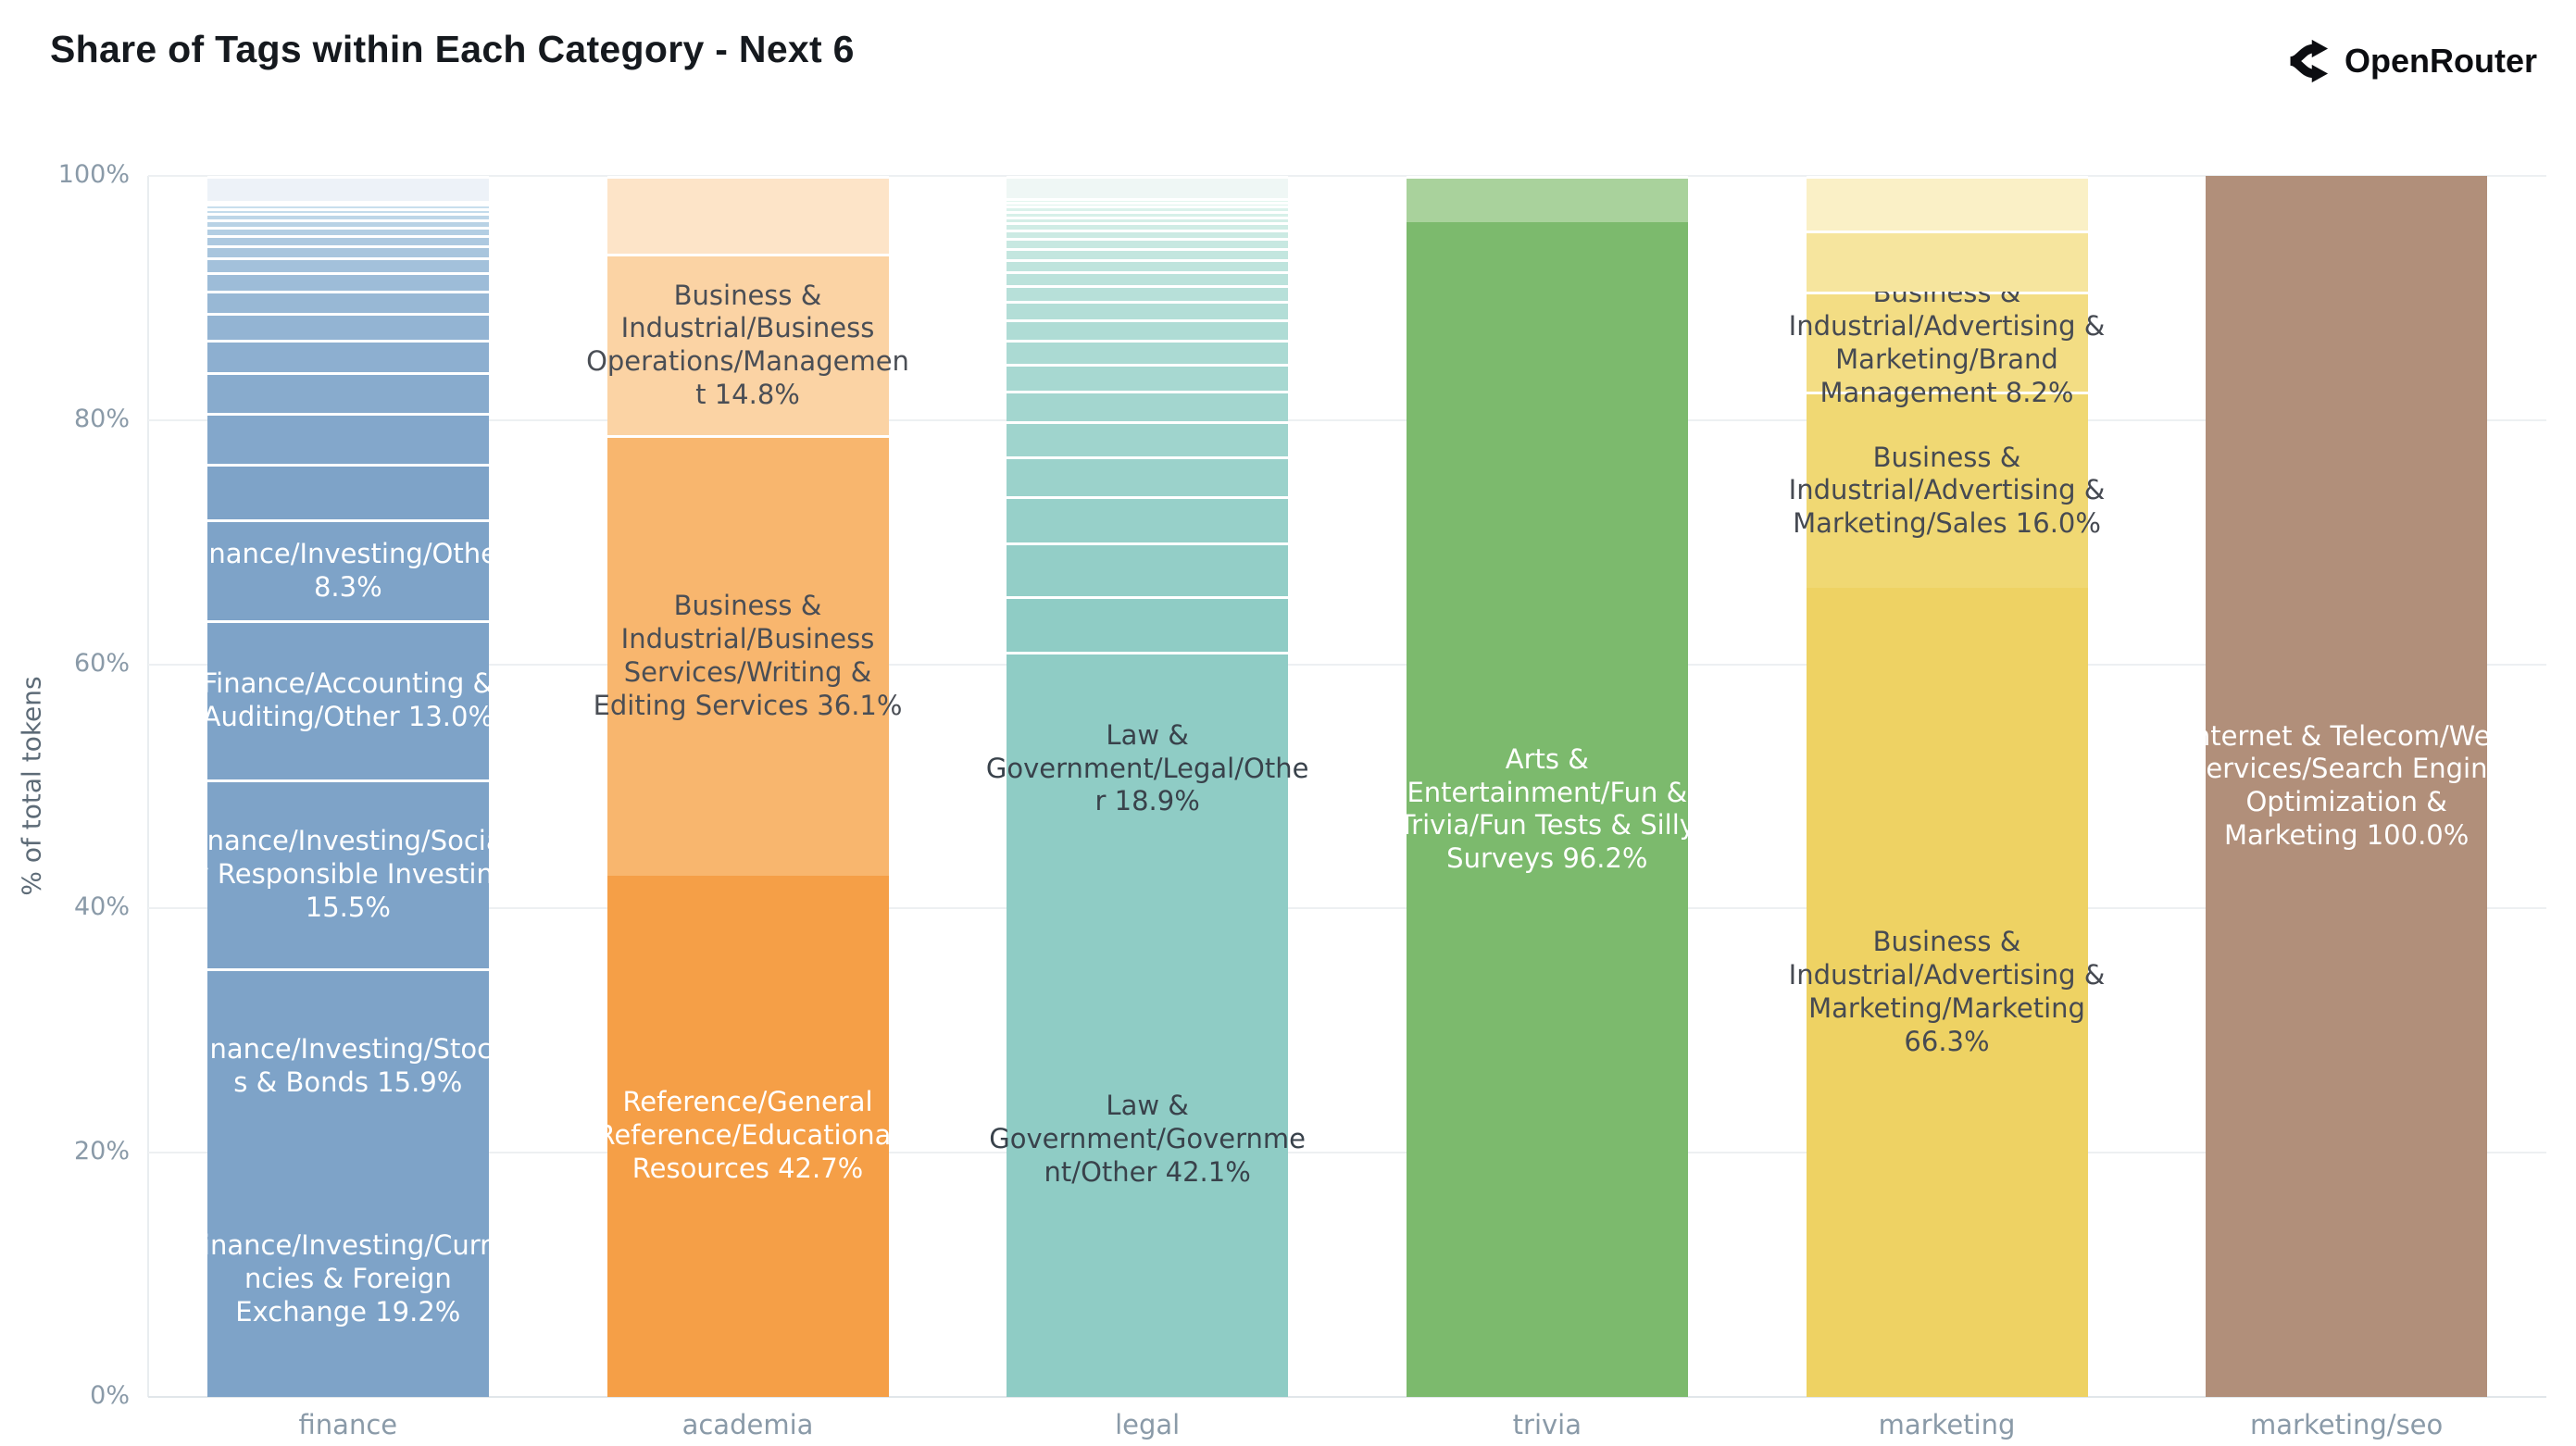  Describe the element at coordinates (102, 663) in the screenshot. I see `y-tick-label: 60%` at that location.